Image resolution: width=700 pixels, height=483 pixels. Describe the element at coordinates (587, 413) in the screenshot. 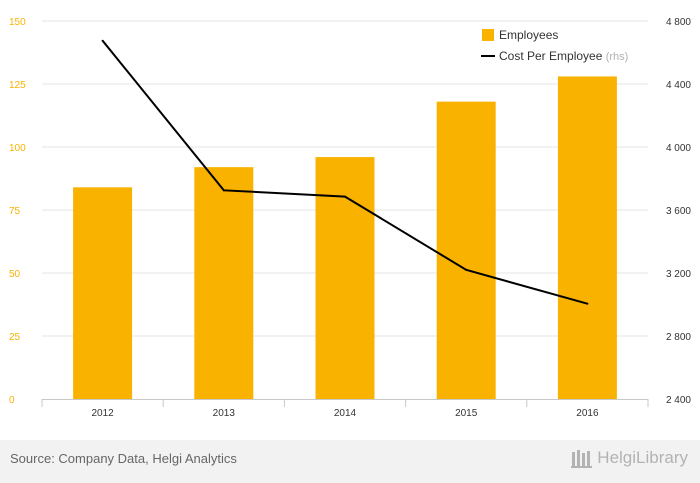

I see `x-tick-label: 2016` at that location.